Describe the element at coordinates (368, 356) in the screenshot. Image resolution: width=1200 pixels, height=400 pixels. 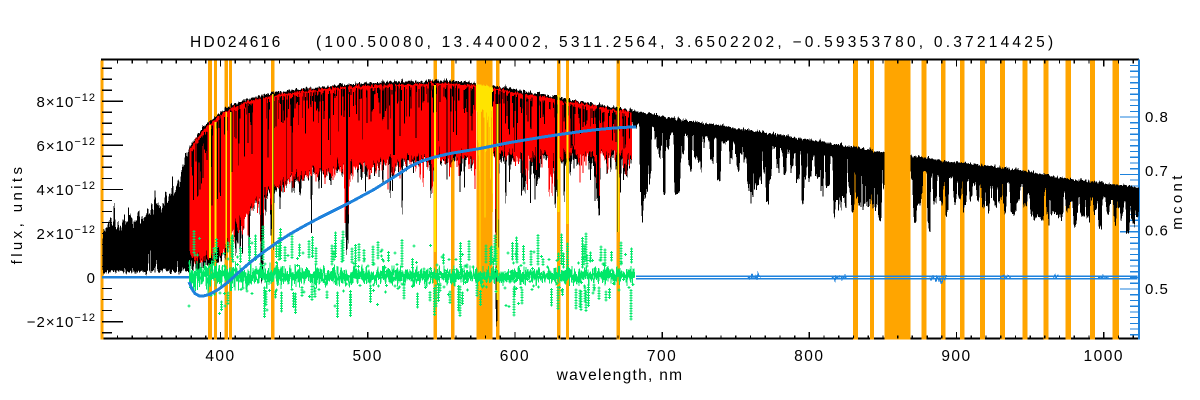
I see `svg-text: 500` at that location.